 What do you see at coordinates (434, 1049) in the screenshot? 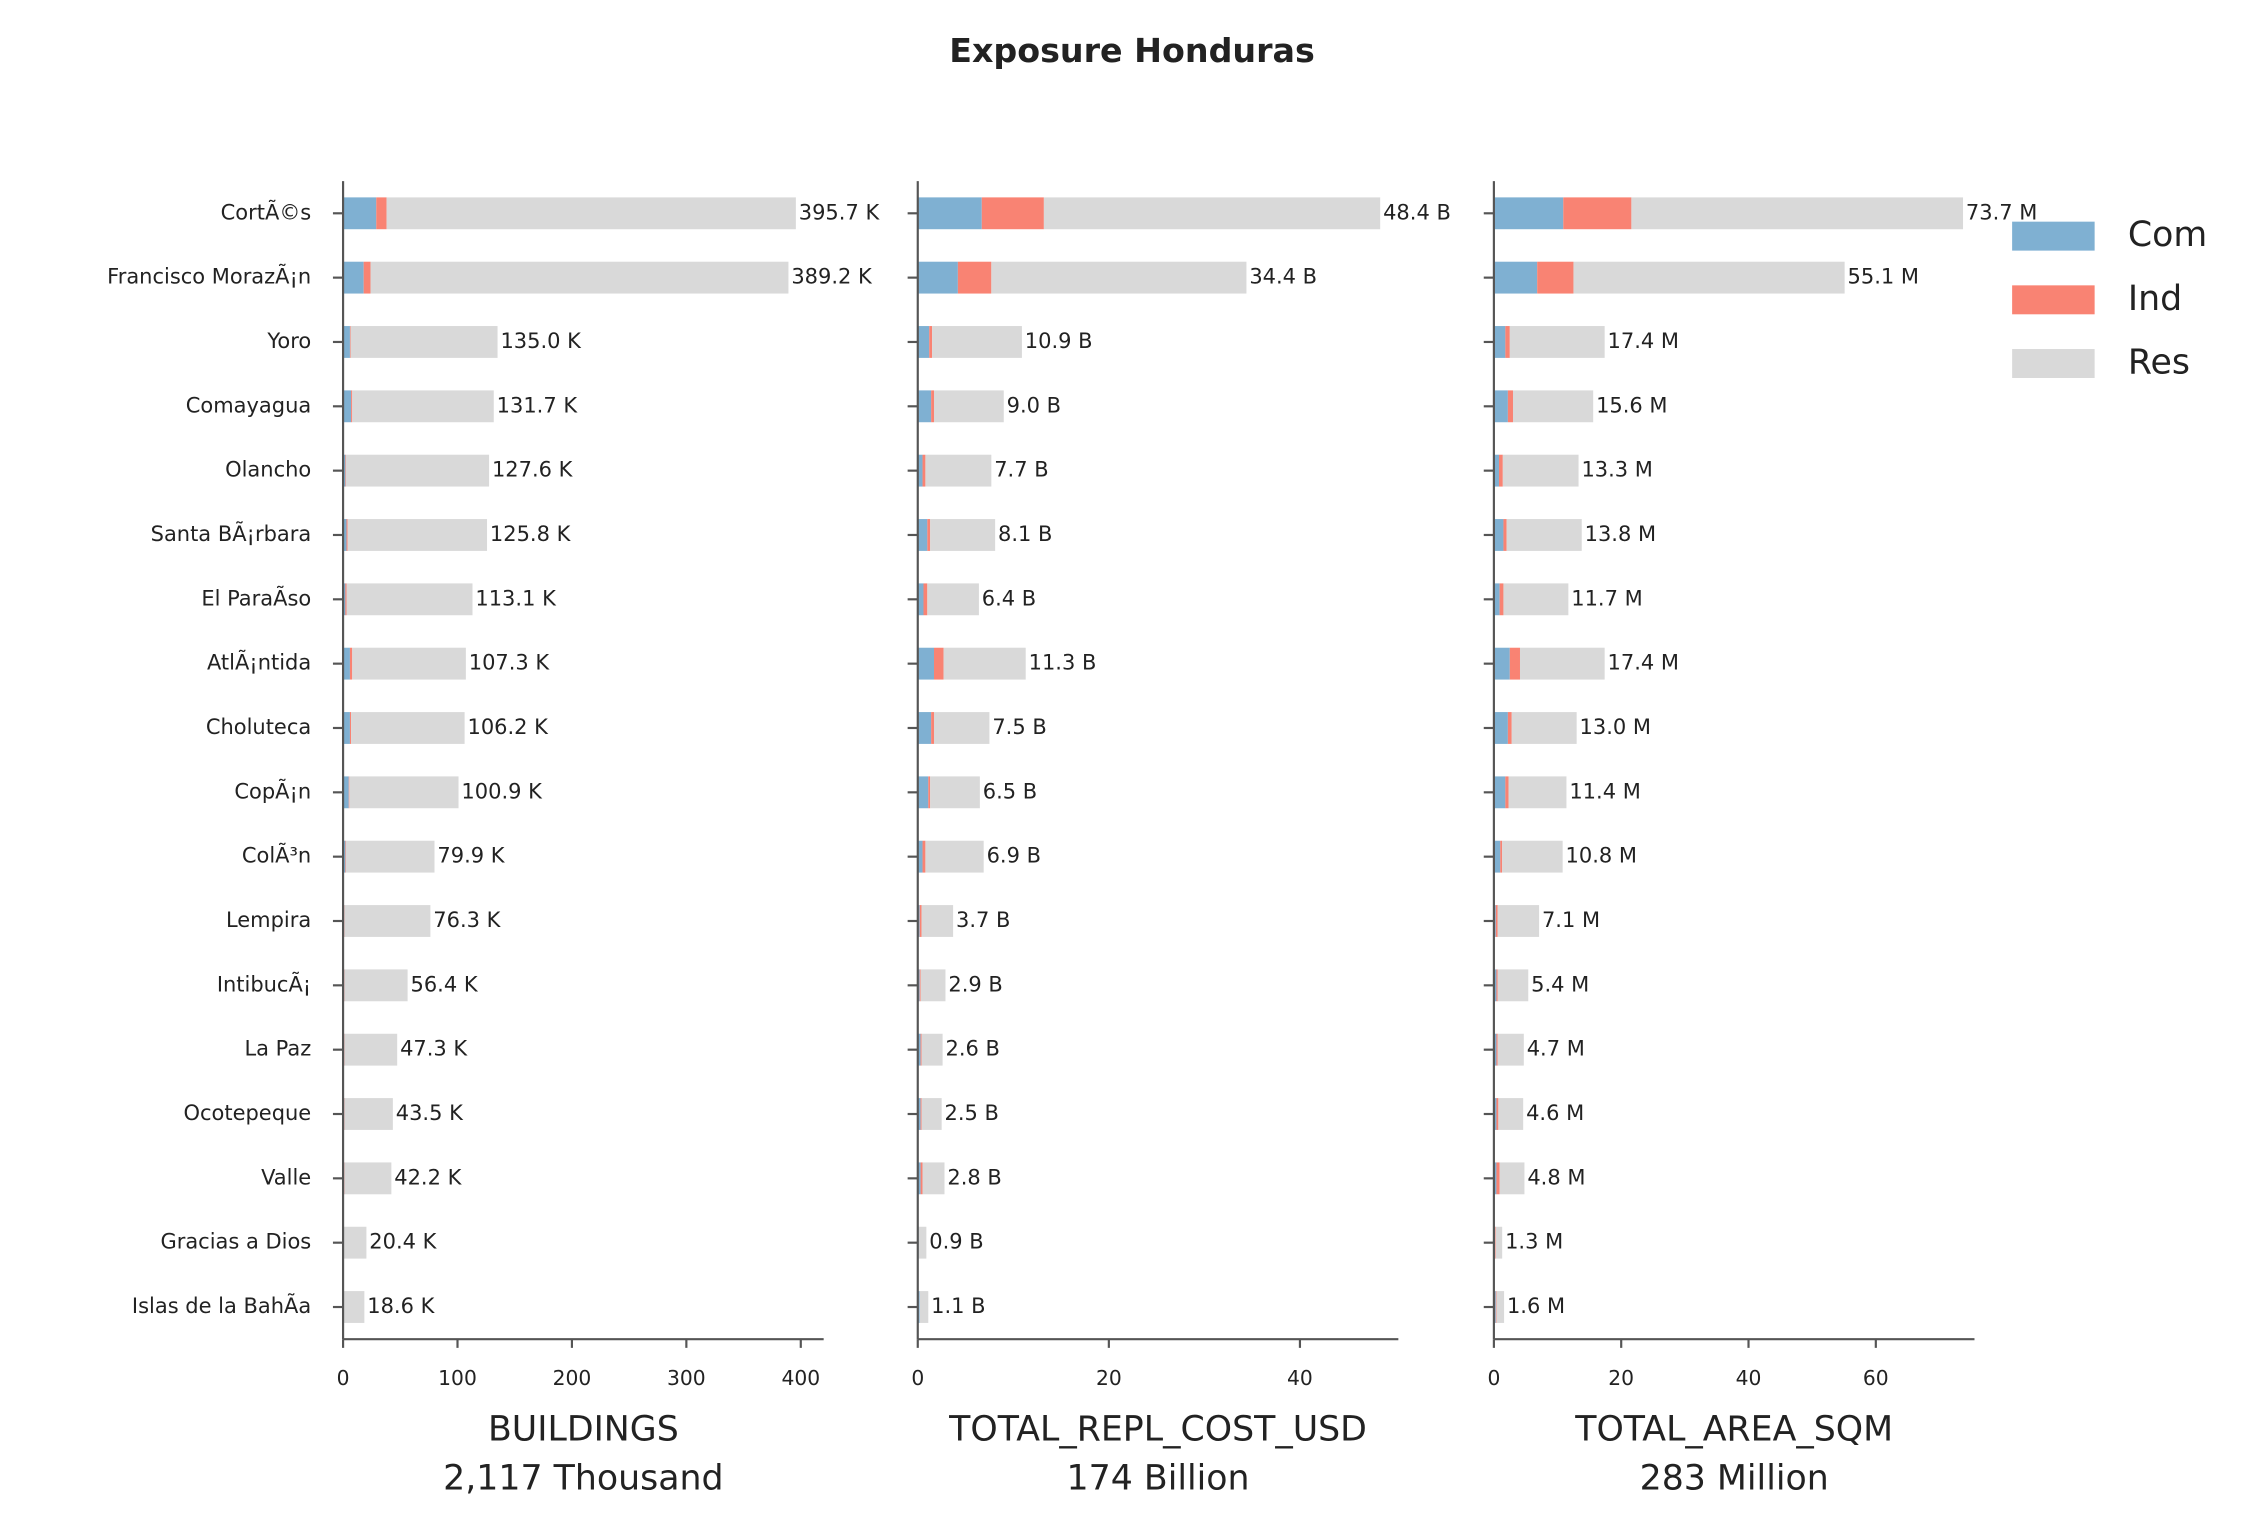
I see `value-label: 47.3 K` at bounding box center [434, 1049].